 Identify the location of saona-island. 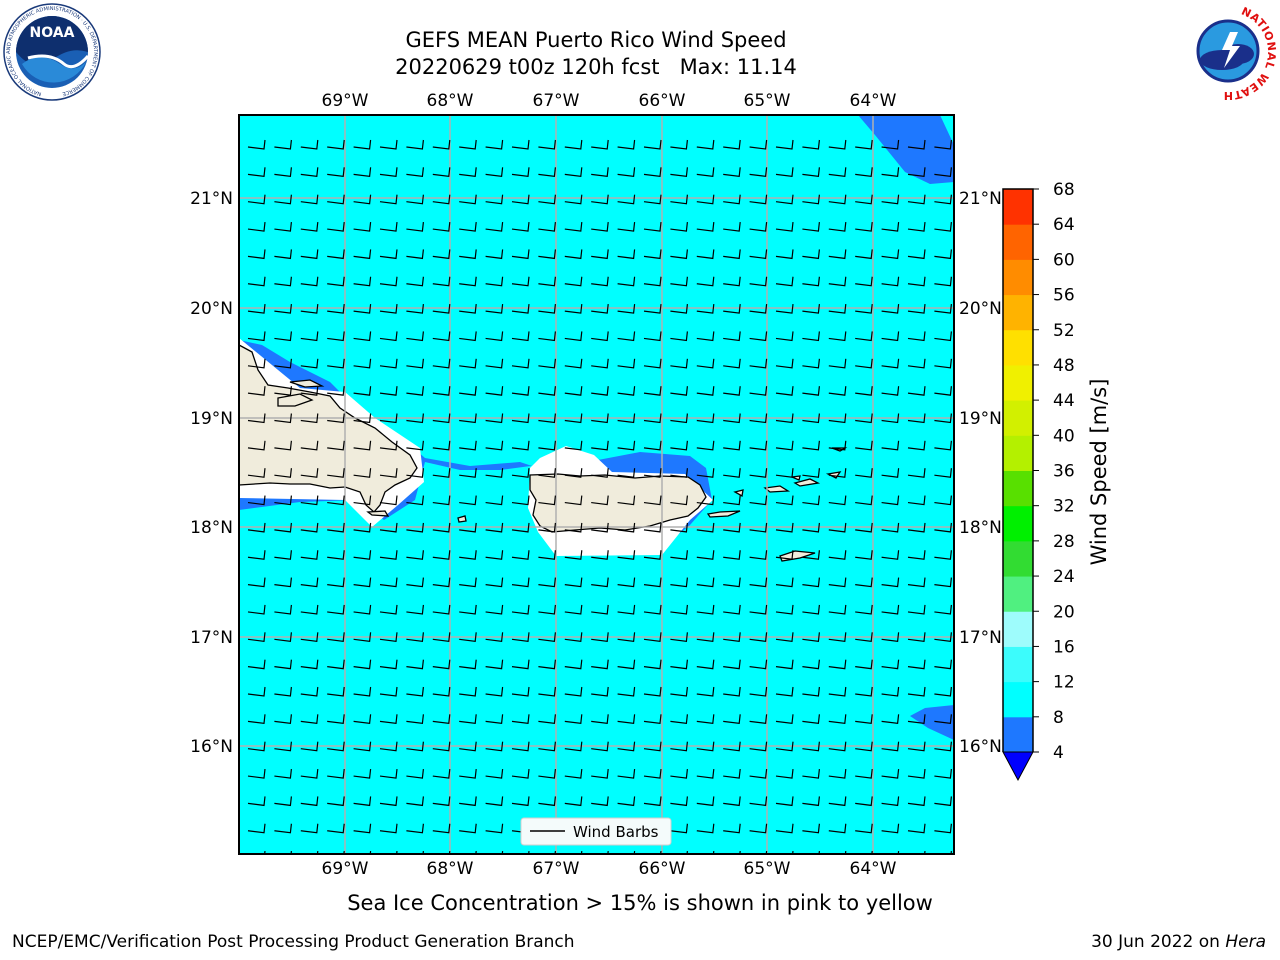
(378, 513).